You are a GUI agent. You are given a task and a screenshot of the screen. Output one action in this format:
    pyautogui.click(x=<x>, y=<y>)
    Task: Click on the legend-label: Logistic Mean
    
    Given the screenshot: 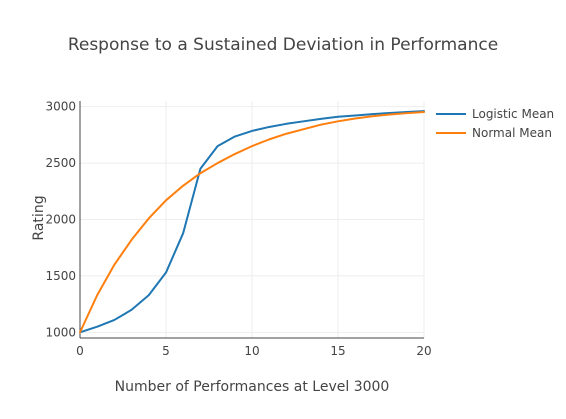 What is the action you would take?
    pyautogui.click(x=513, y=114)
    